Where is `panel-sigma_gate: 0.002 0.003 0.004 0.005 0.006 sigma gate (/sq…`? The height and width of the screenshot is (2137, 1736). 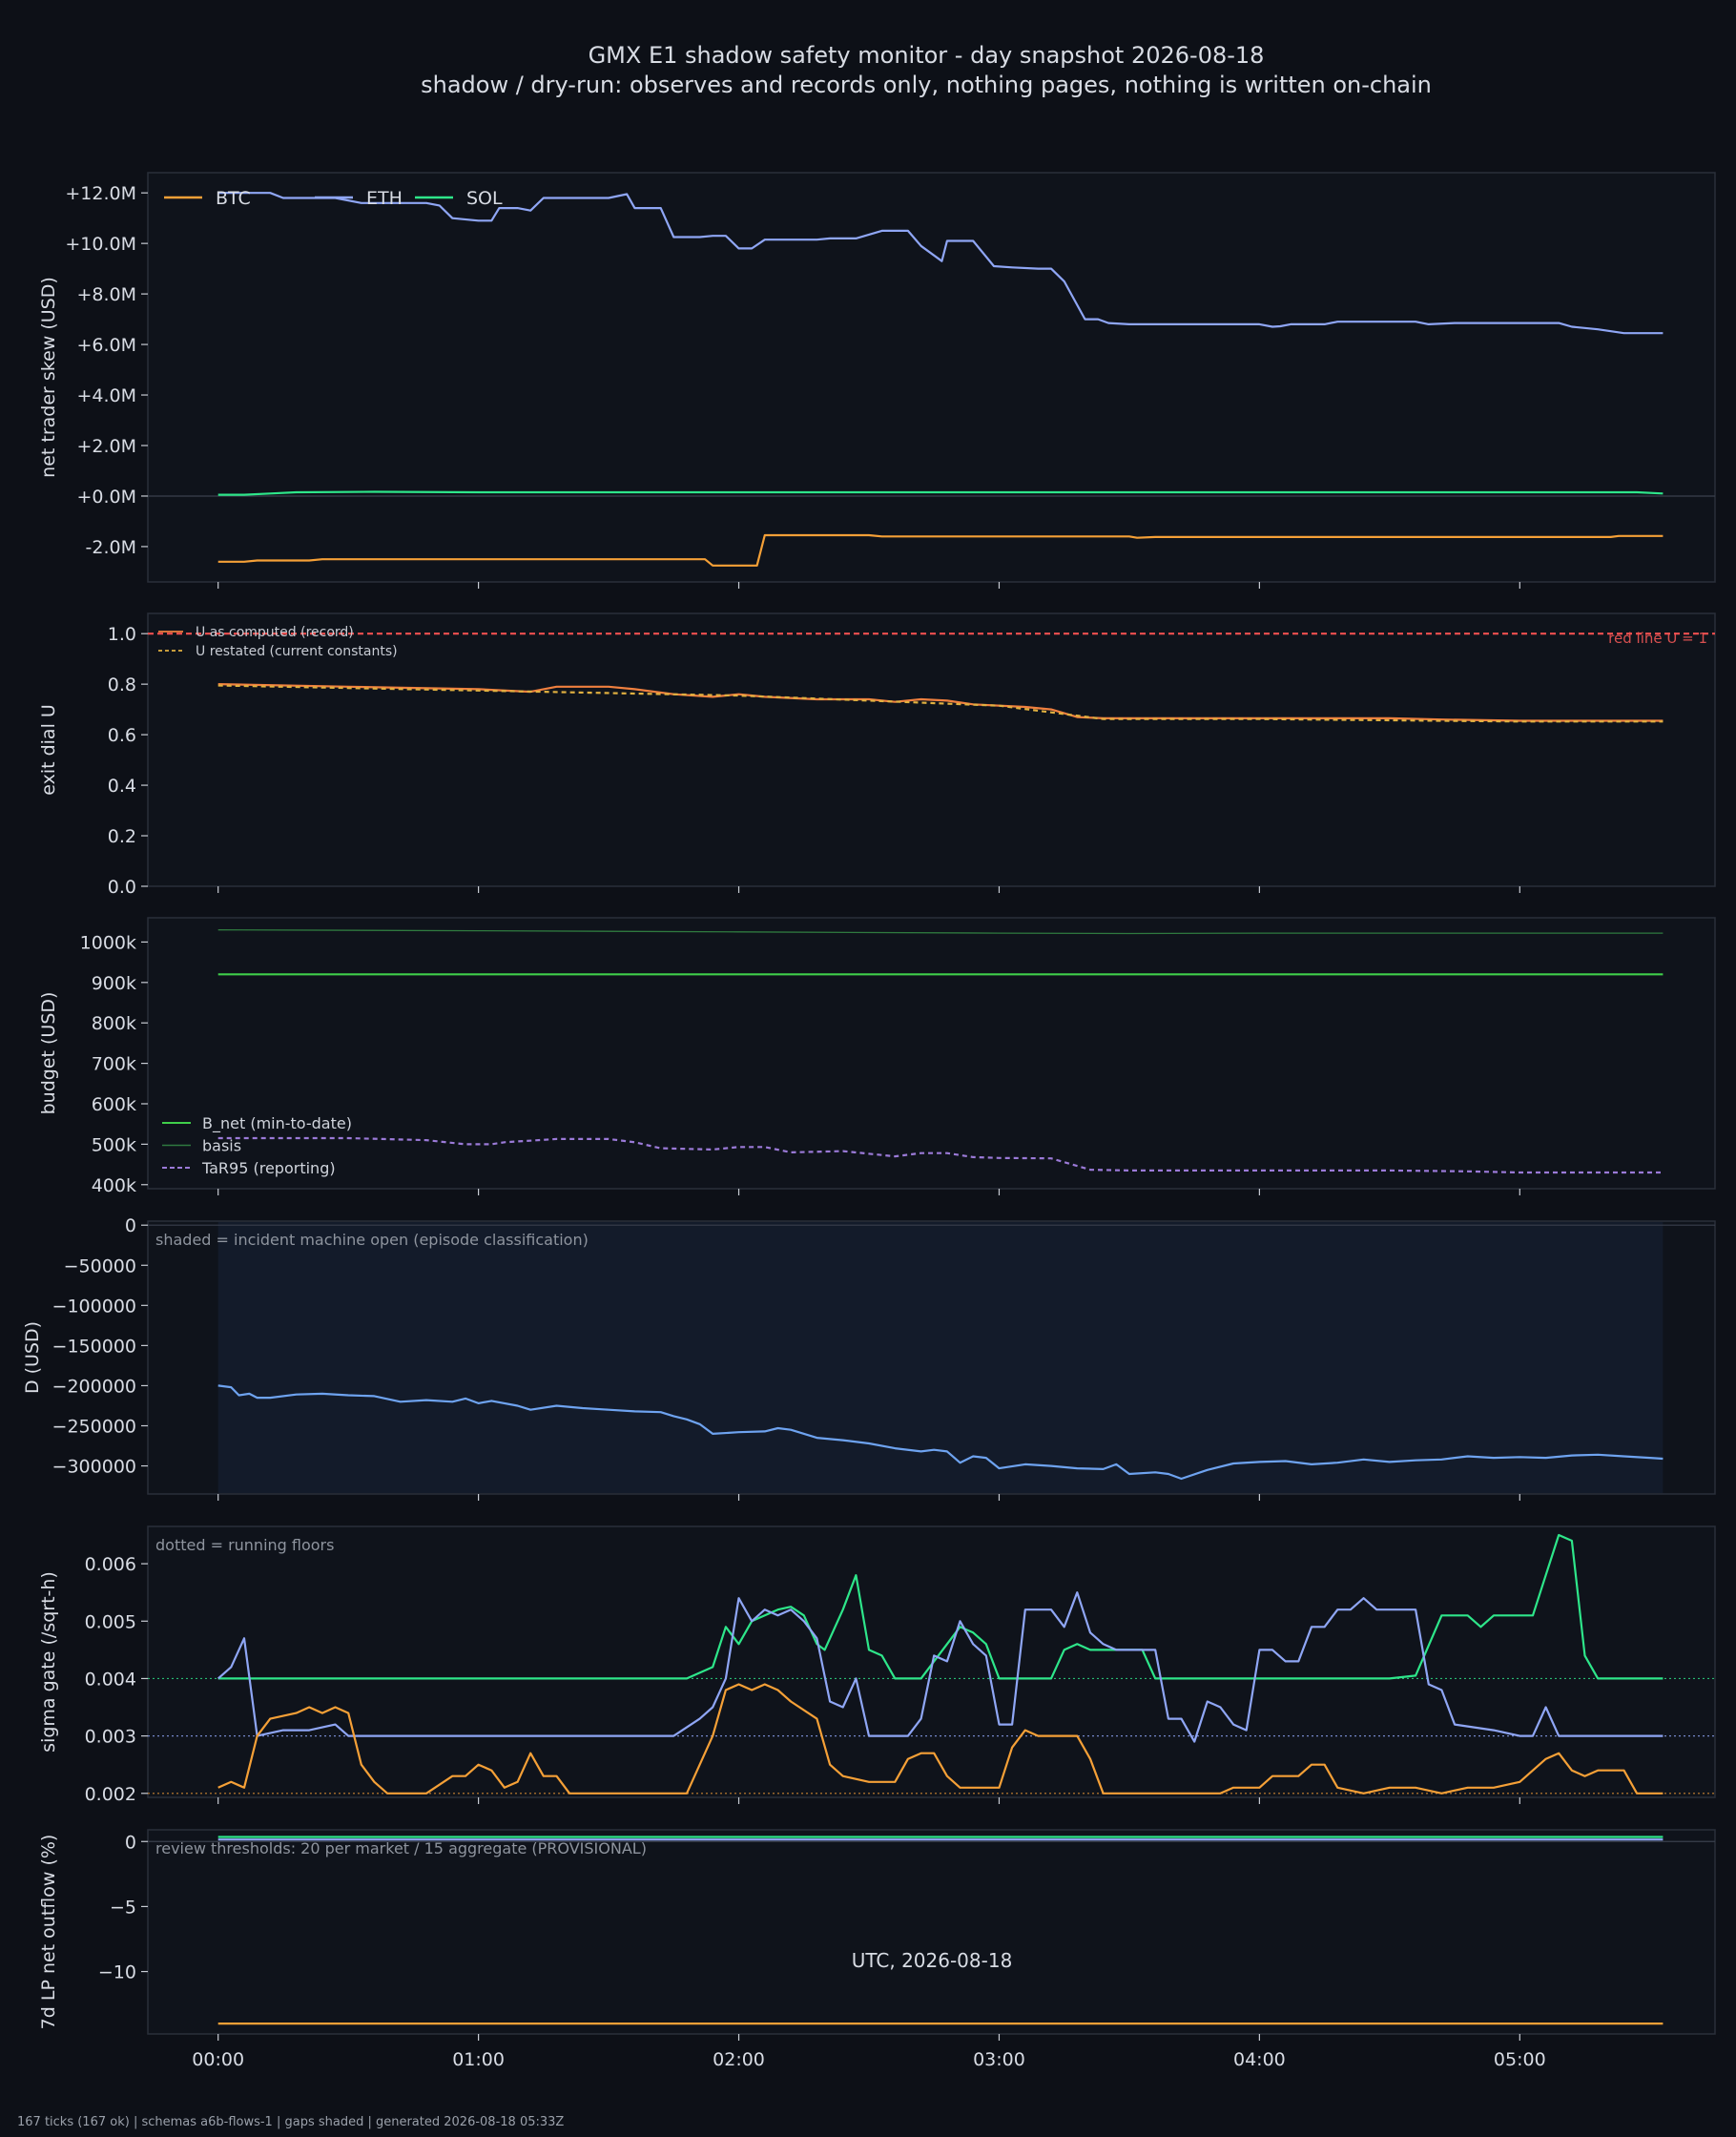 panel-sigma_gate: 0.002 0.003 0.004 0.005 0.006 sigma gate (/sq… is located at coordinates (877, 1665).